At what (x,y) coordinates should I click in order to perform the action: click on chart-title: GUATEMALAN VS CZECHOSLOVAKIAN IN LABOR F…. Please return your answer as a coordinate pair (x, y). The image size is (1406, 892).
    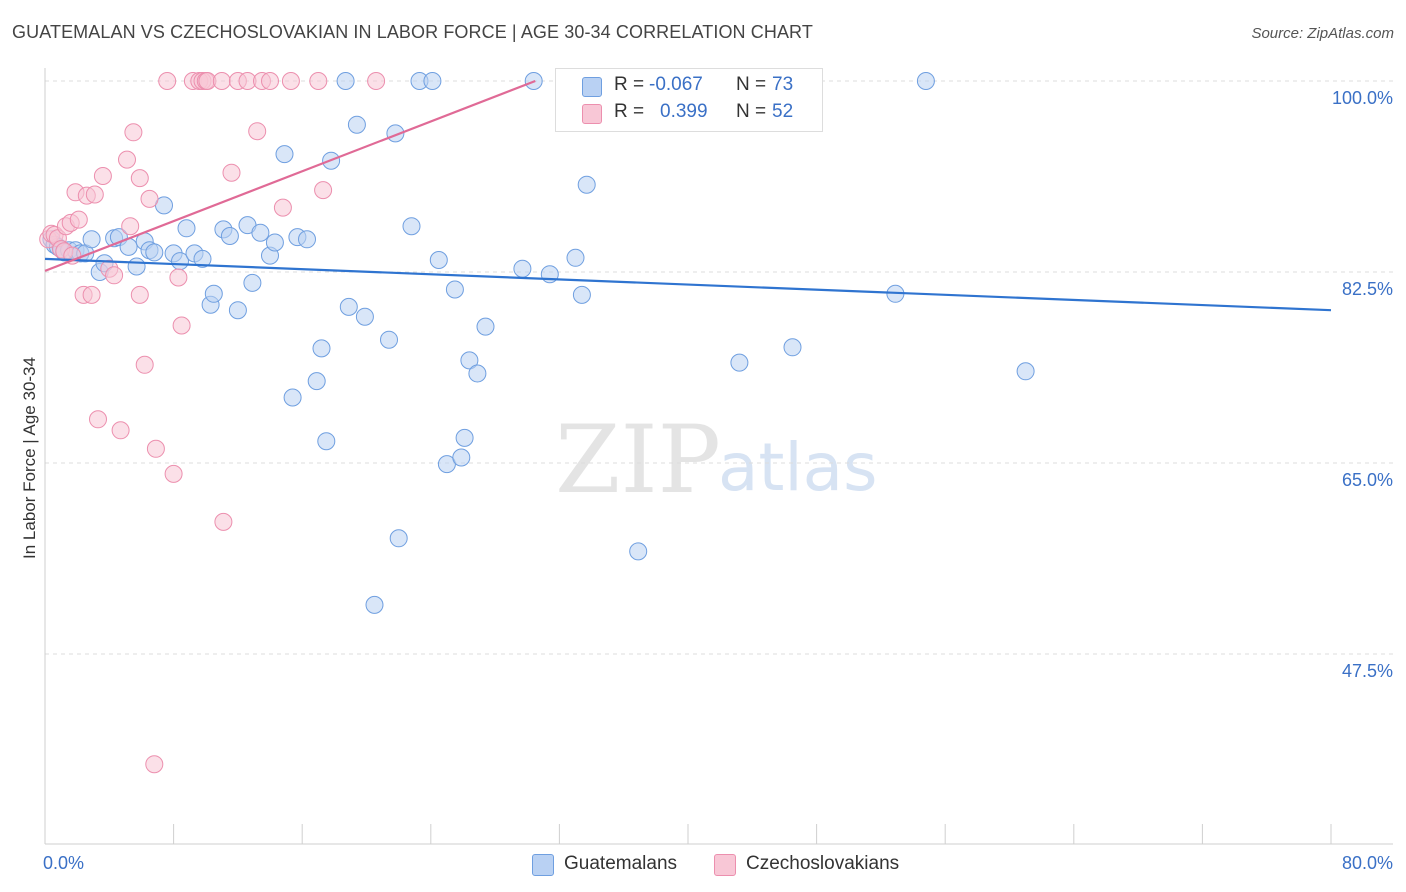
    Looking at the image, I should click on (412, 32).